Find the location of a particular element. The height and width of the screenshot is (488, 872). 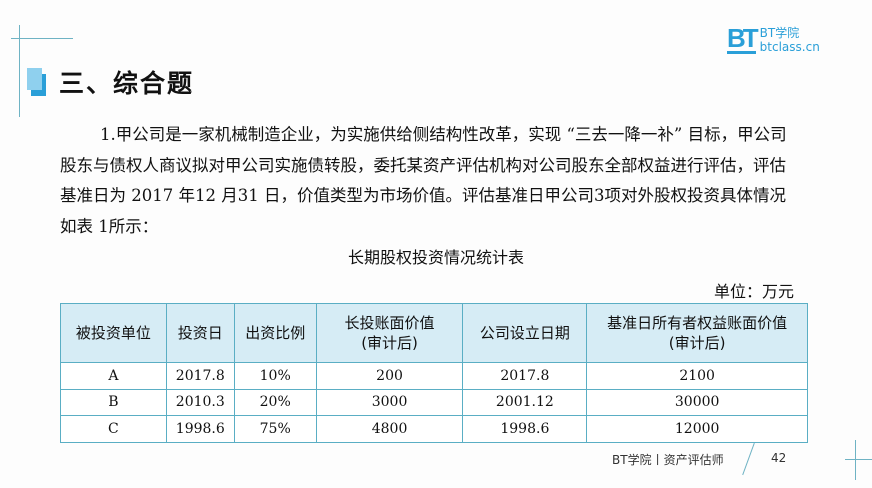

column-header: 投资日 is located at coordinates (200, 333).